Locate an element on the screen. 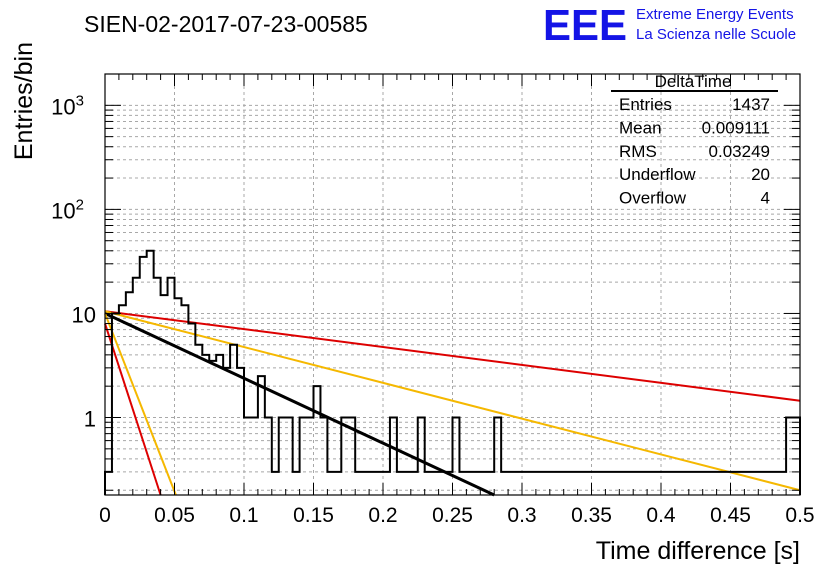 This screenshot has width=836, height=572. y-axis-label: Entries/bin is located at coordinates (24, 101).